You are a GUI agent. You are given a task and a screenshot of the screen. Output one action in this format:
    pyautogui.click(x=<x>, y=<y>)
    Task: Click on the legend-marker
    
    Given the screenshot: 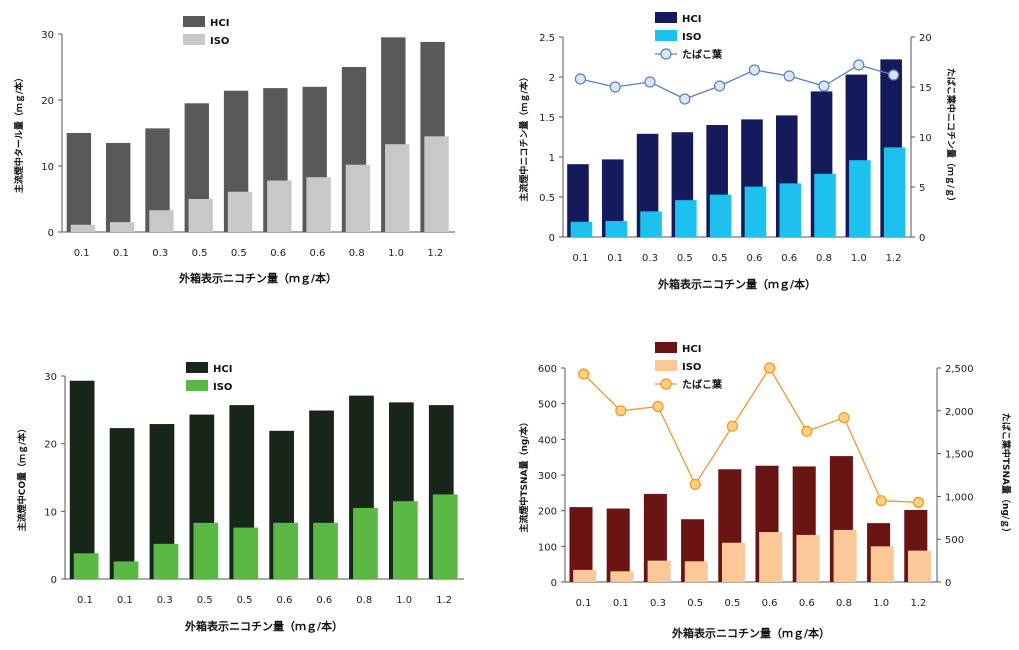 What is the action you would take?
    pyautogui.click(x=666, y=54)
    